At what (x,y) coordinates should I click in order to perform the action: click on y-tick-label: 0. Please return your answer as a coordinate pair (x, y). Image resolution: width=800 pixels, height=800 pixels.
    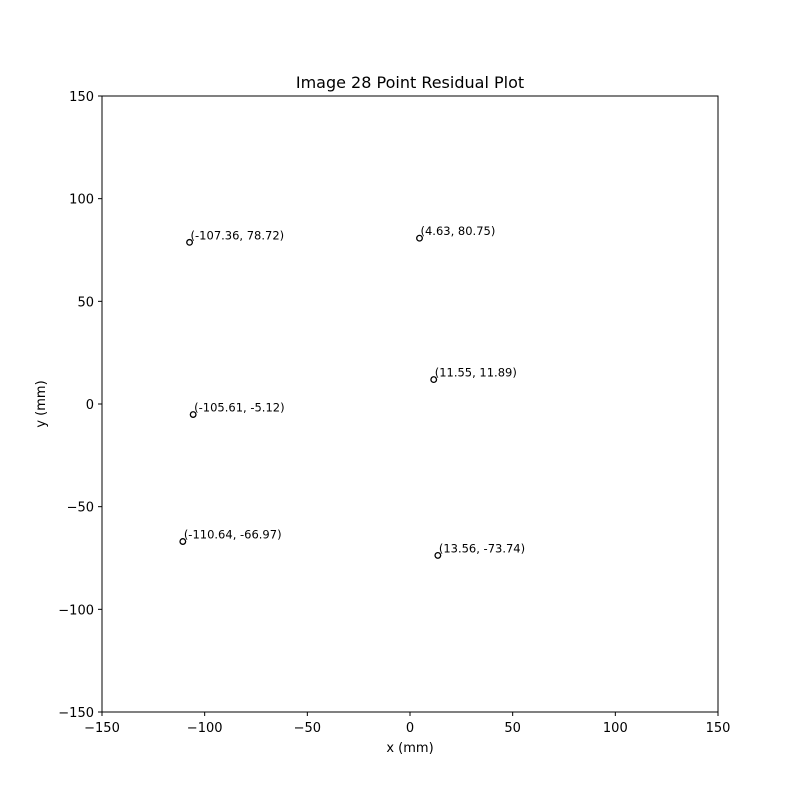
    Looking at the image, I should click on (90, 405).